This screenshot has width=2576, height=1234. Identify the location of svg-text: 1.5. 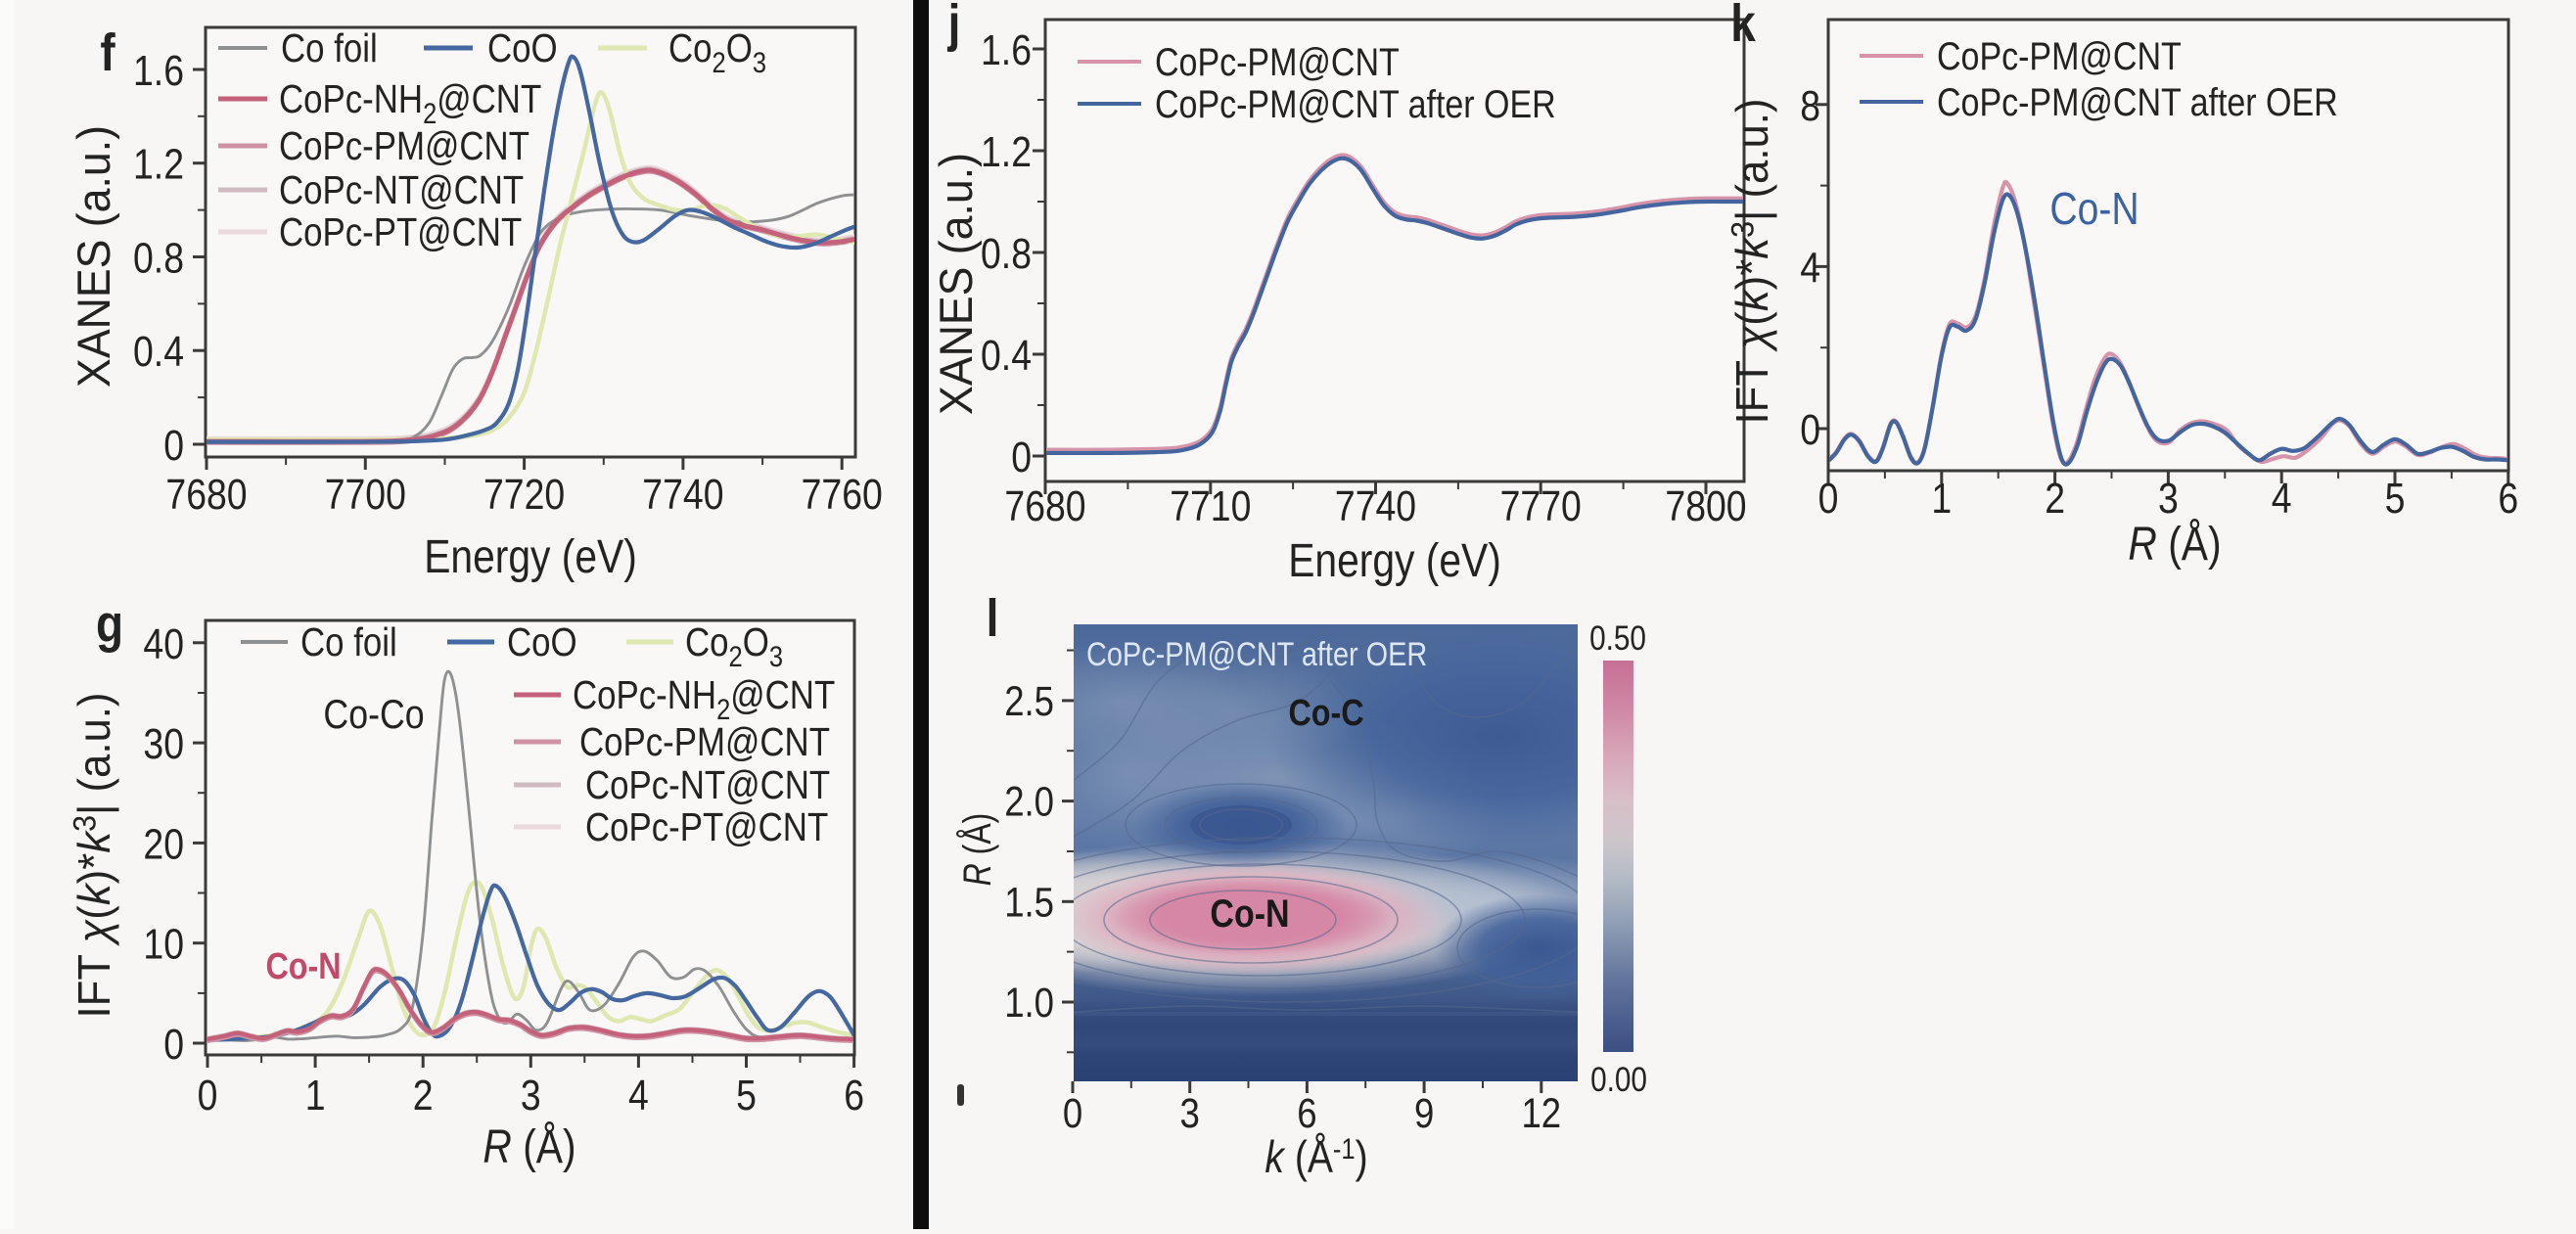
(1029, 903).